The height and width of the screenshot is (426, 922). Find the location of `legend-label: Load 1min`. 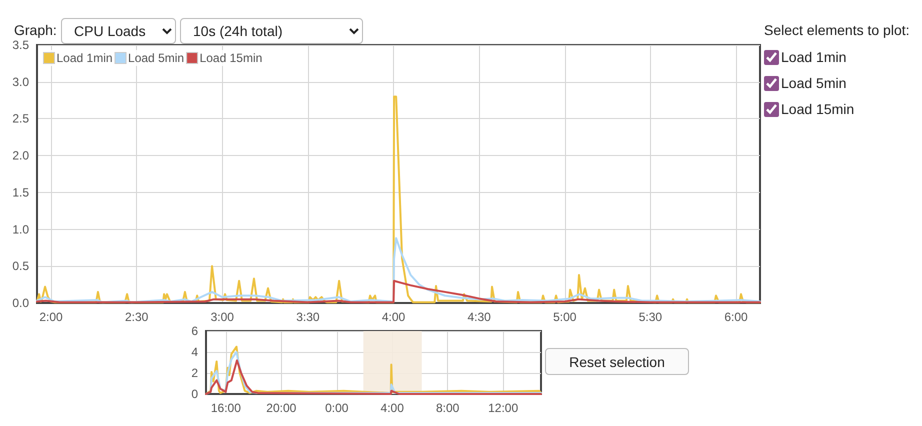

legend-label: Load 1min is located at coordinates (84, 58).